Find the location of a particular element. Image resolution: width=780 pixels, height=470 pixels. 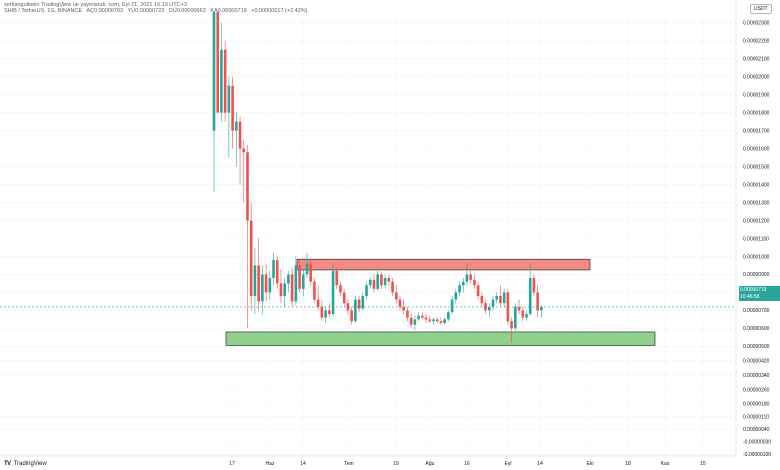

y-tick-label: 0.00001400 is located at coordinates (756, 185).